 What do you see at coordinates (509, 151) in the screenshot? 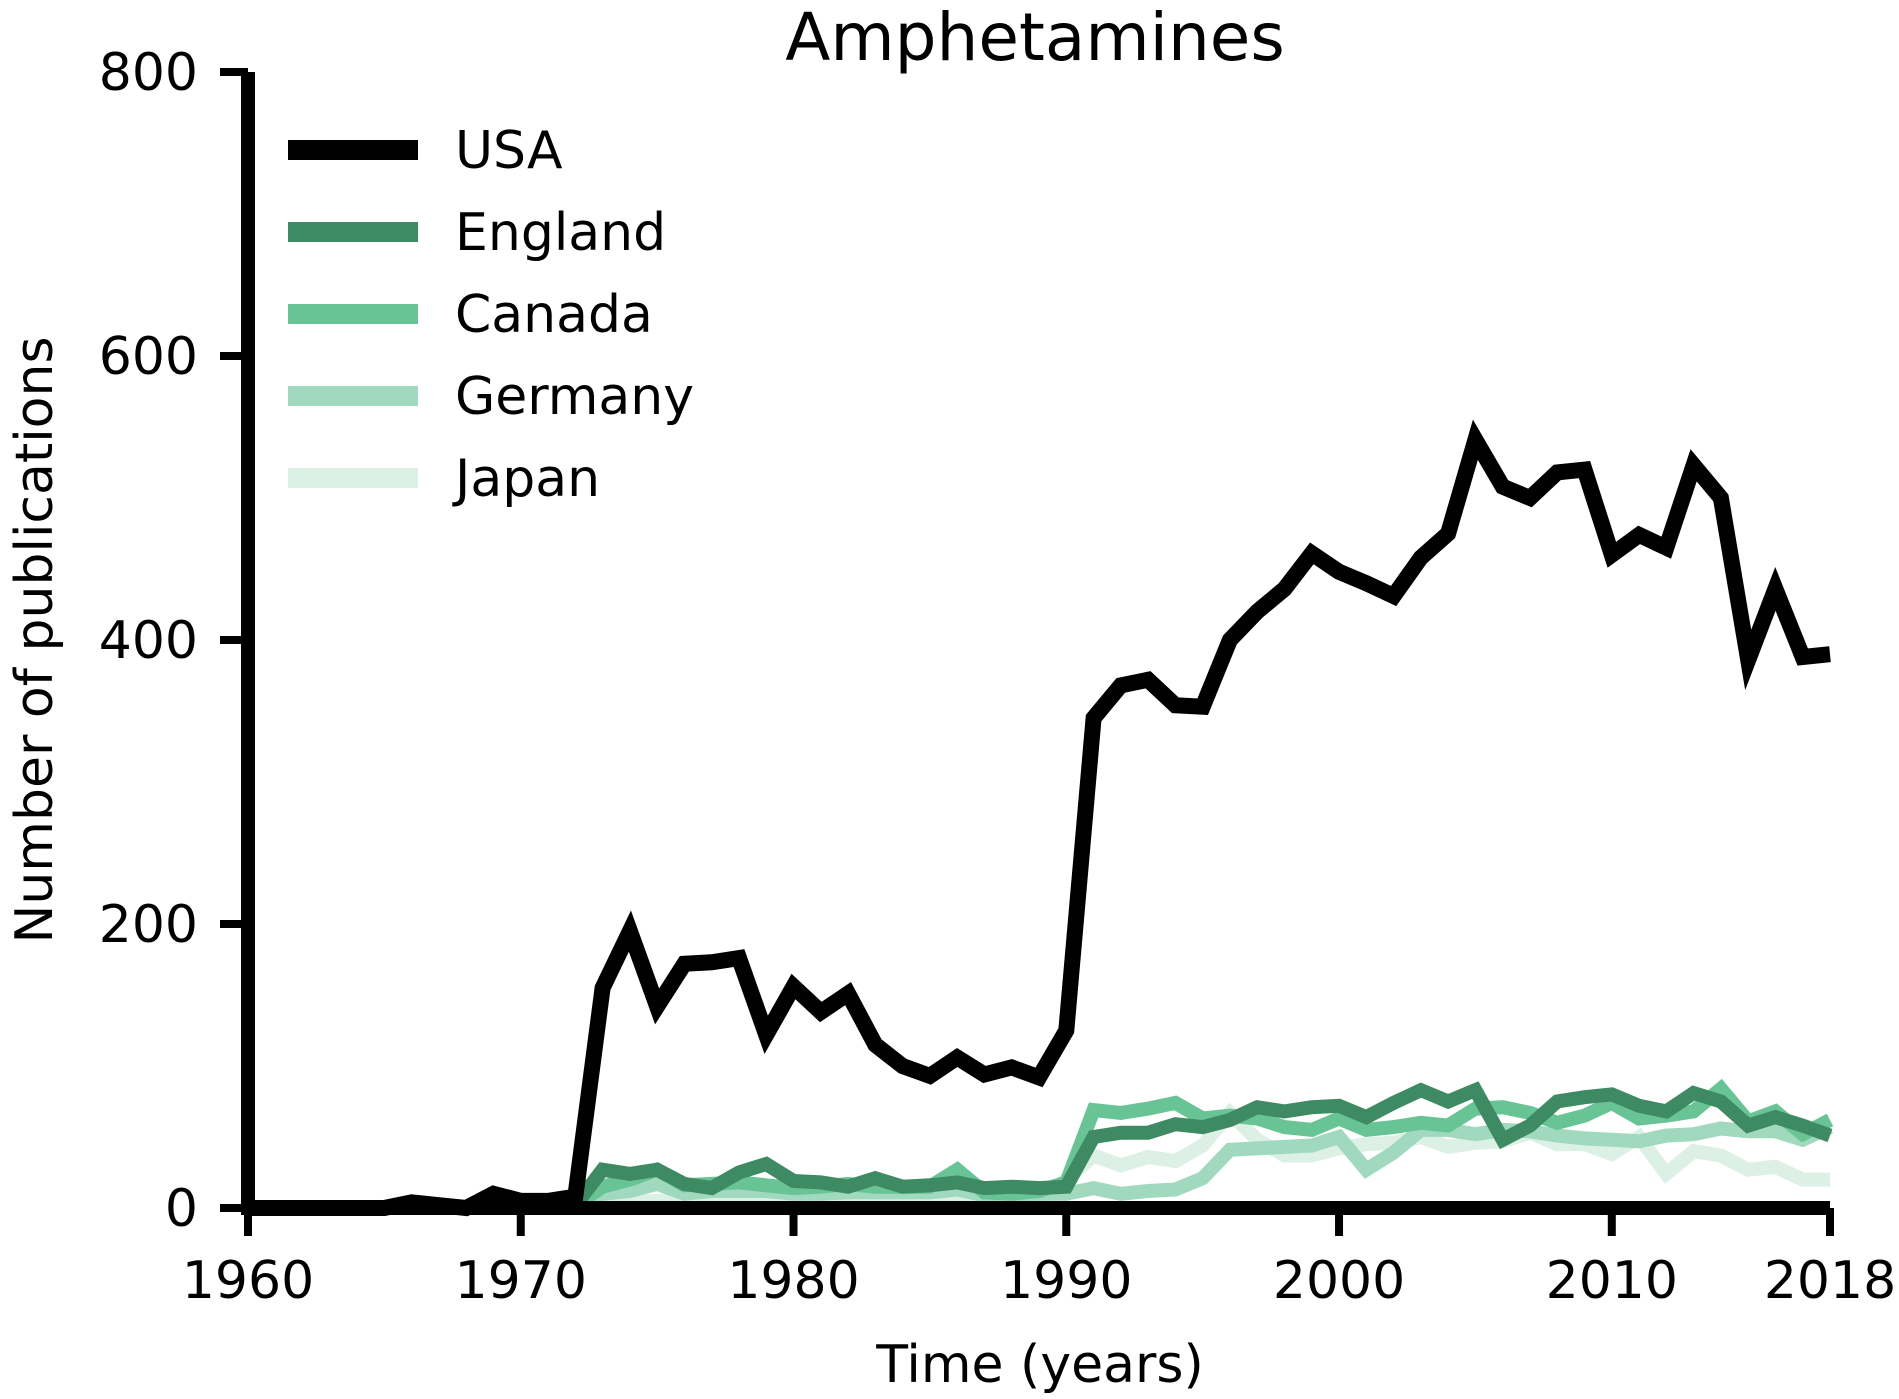
I see `legend-label-usa: USA` at bounding box center [509, 151].